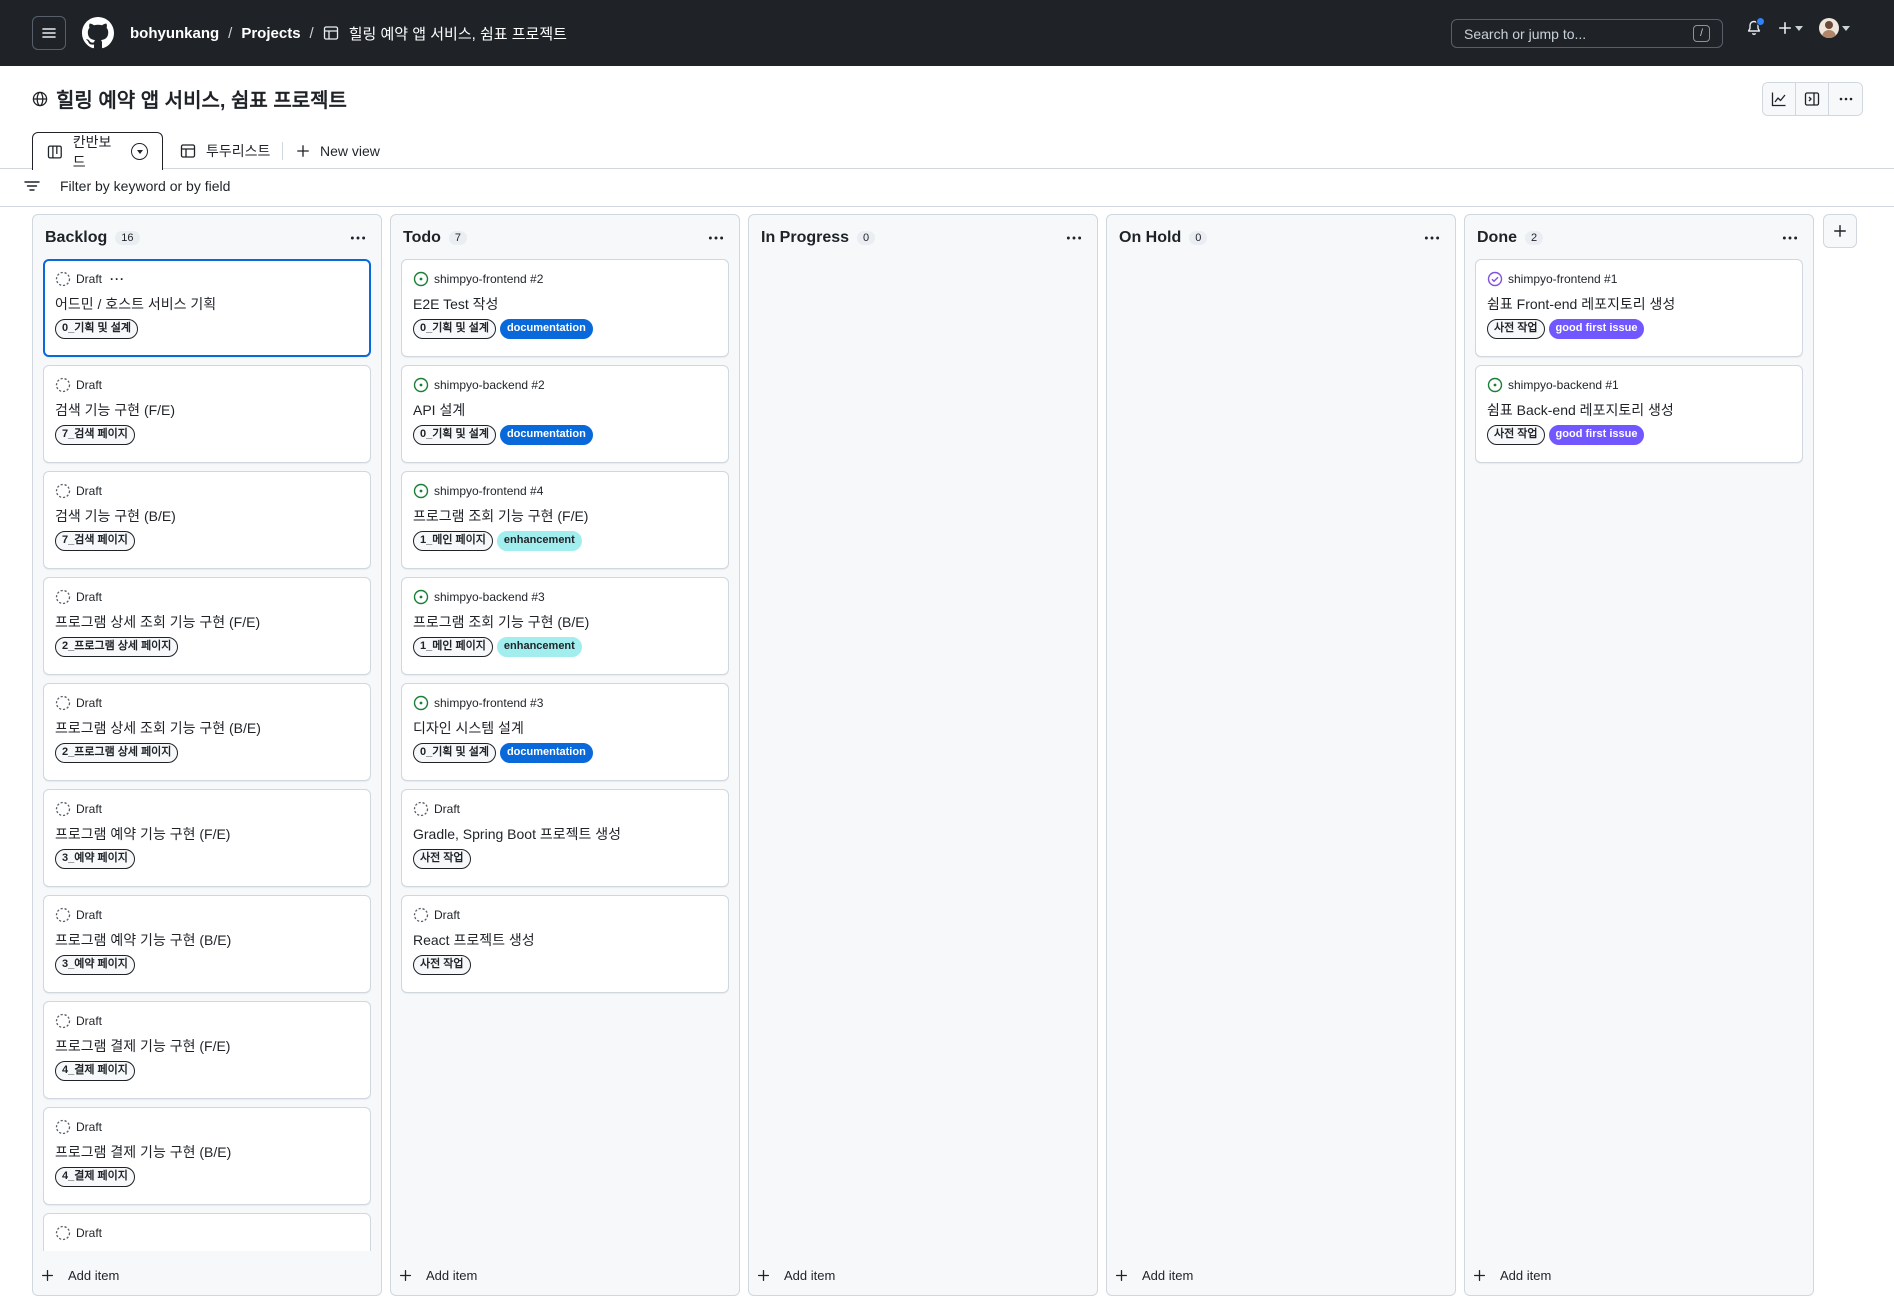  I want to click on breadcrumb-project: 힐링 예약 앱 서비스, 쉼표 프로젝트, so click(445, 33).